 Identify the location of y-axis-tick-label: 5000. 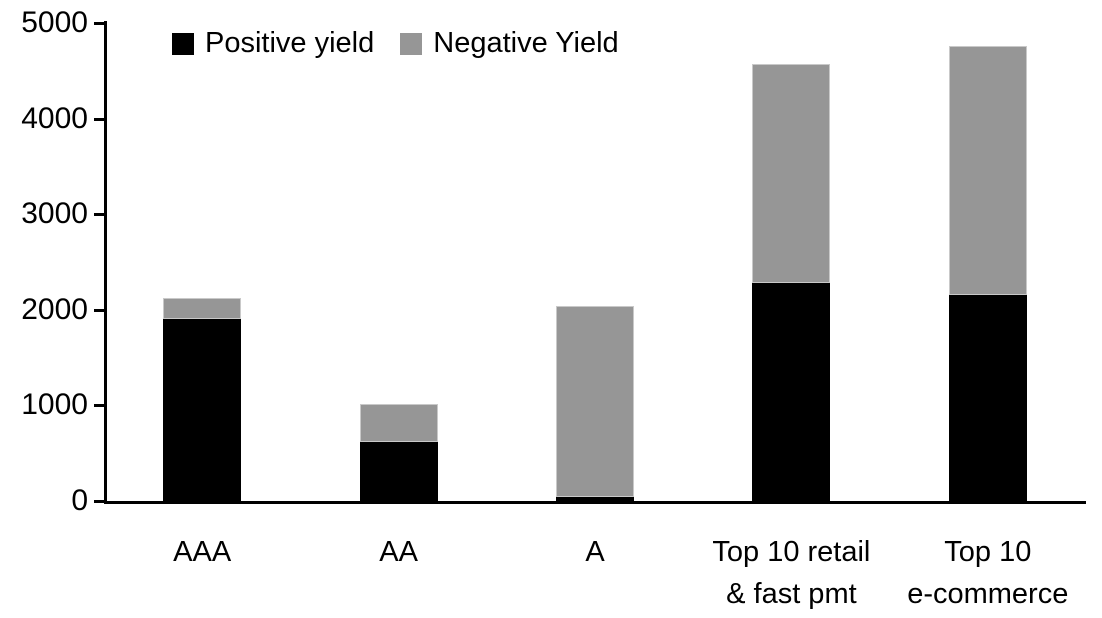
(54, 22).